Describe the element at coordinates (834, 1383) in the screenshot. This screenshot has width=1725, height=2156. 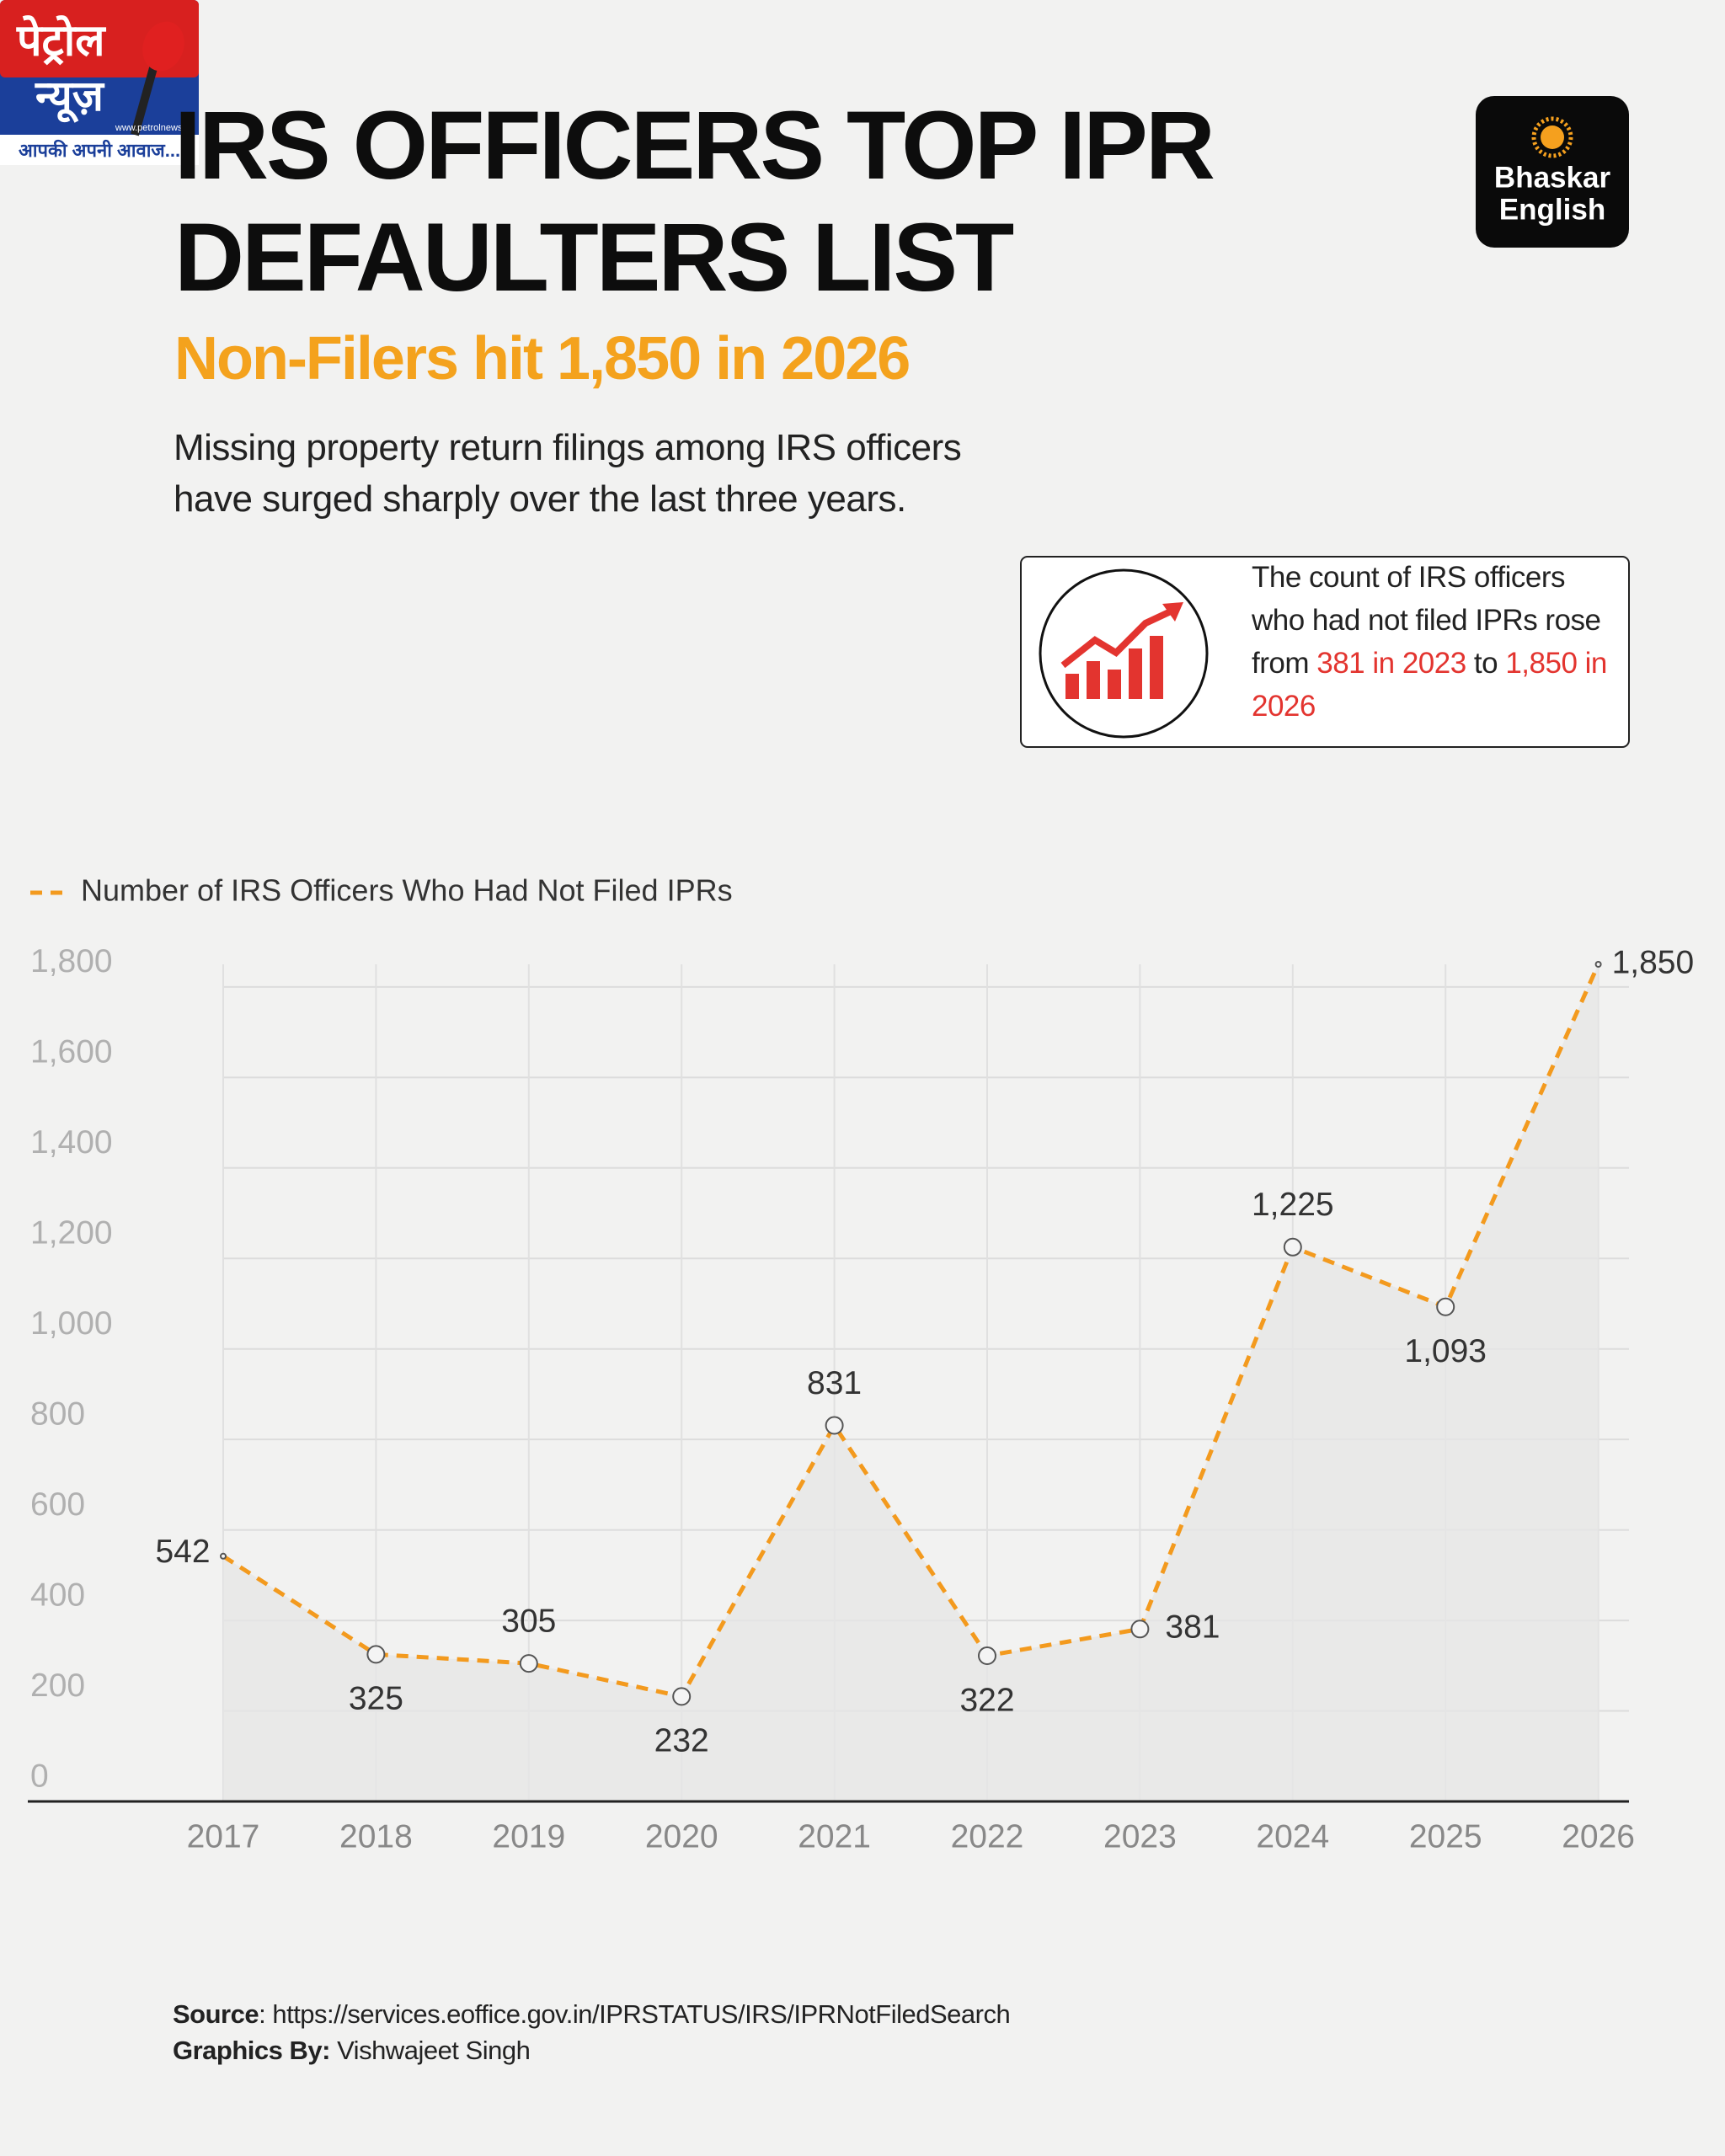
I see `value-label: 831` at that location.